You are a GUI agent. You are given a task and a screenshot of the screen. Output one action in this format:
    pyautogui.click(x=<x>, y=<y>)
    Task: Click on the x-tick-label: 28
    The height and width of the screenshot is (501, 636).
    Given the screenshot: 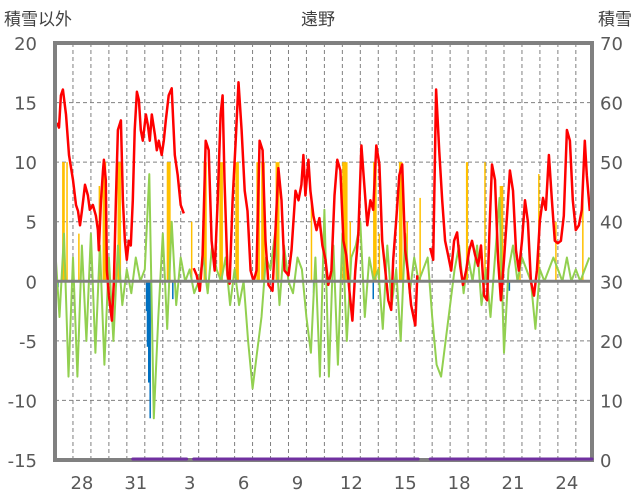 What is the action you would take?
    pyautogui.click(x=81, y=483)
    